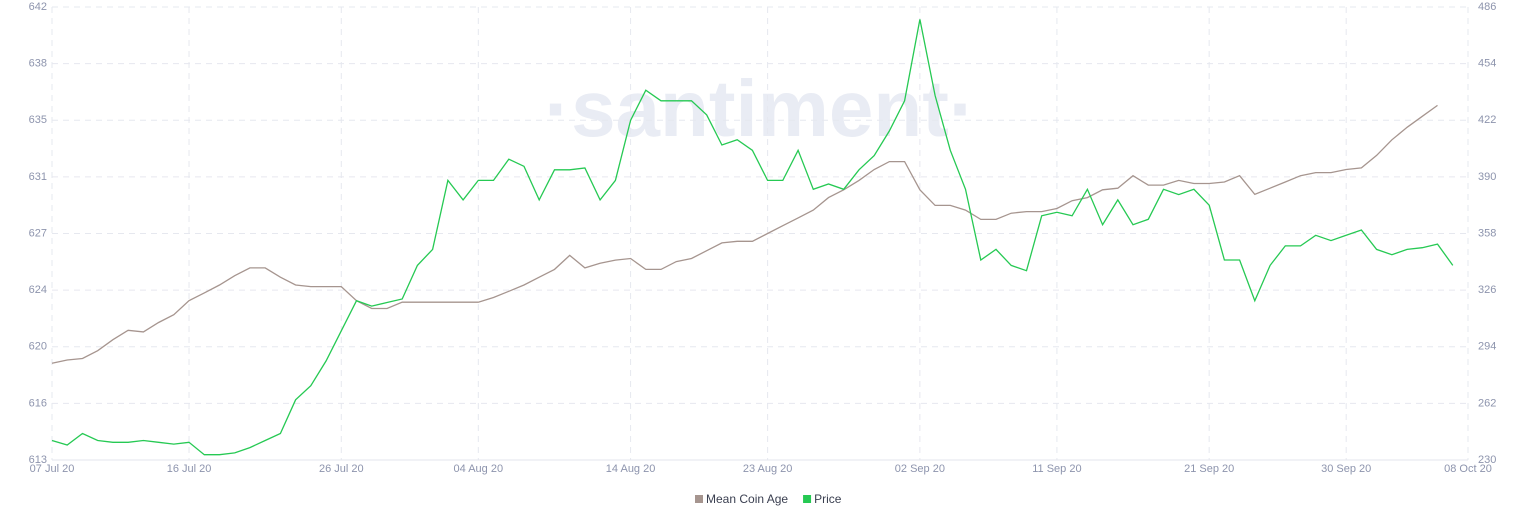 The width and height of the screenshot is (1536, 525). Describe the element at coordinates (1487, 290) in the screenshot. I see `y2-tick-label: 326` at that location.